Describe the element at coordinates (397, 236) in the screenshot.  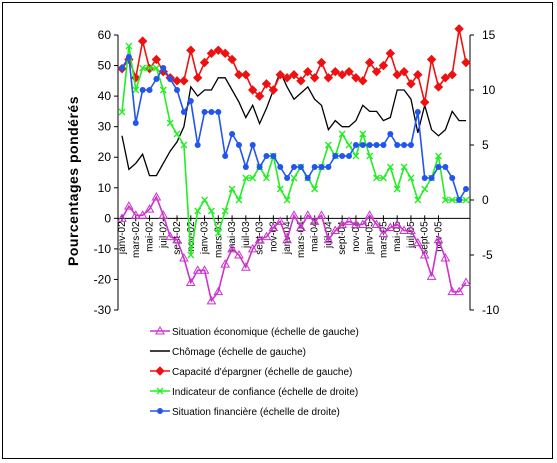
I see `x-tick-label: mai-05` at that location.